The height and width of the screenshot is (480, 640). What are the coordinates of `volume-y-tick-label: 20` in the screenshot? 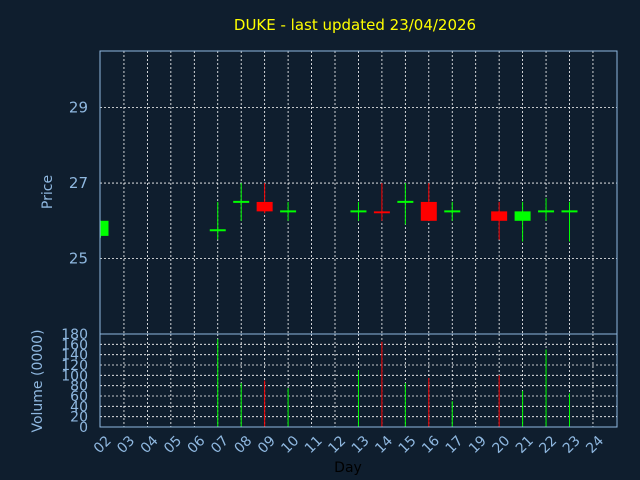 It's located at (79, 418).